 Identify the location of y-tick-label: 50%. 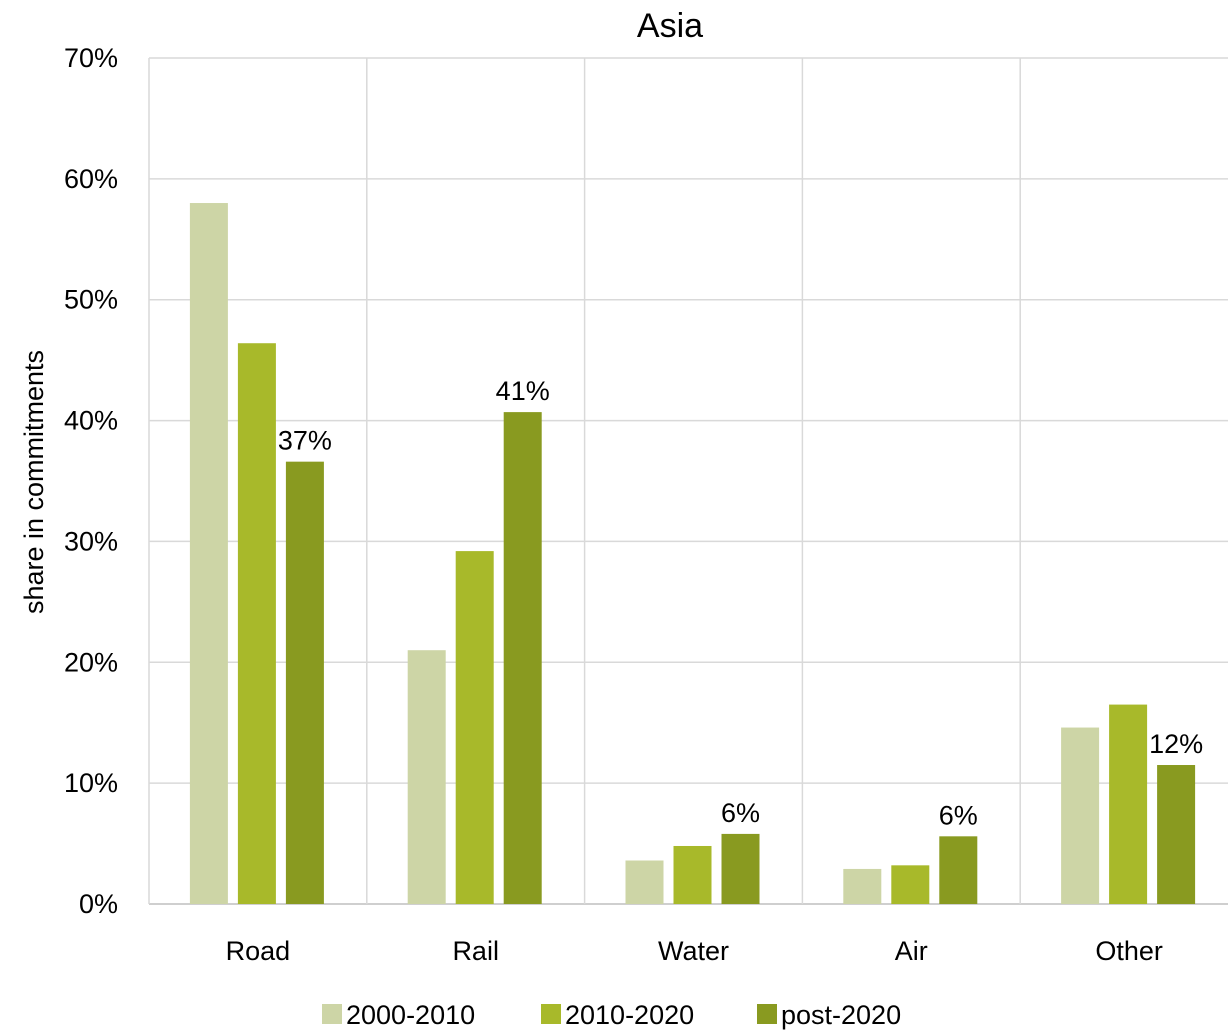
(91, 300).